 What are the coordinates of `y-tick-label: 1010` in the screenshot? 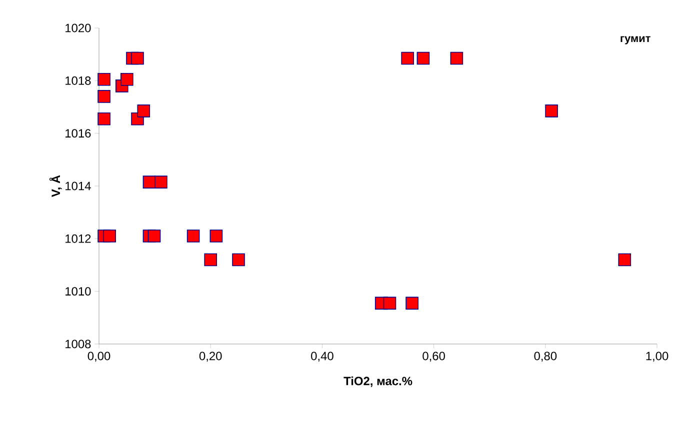 It's located at (78, 291).